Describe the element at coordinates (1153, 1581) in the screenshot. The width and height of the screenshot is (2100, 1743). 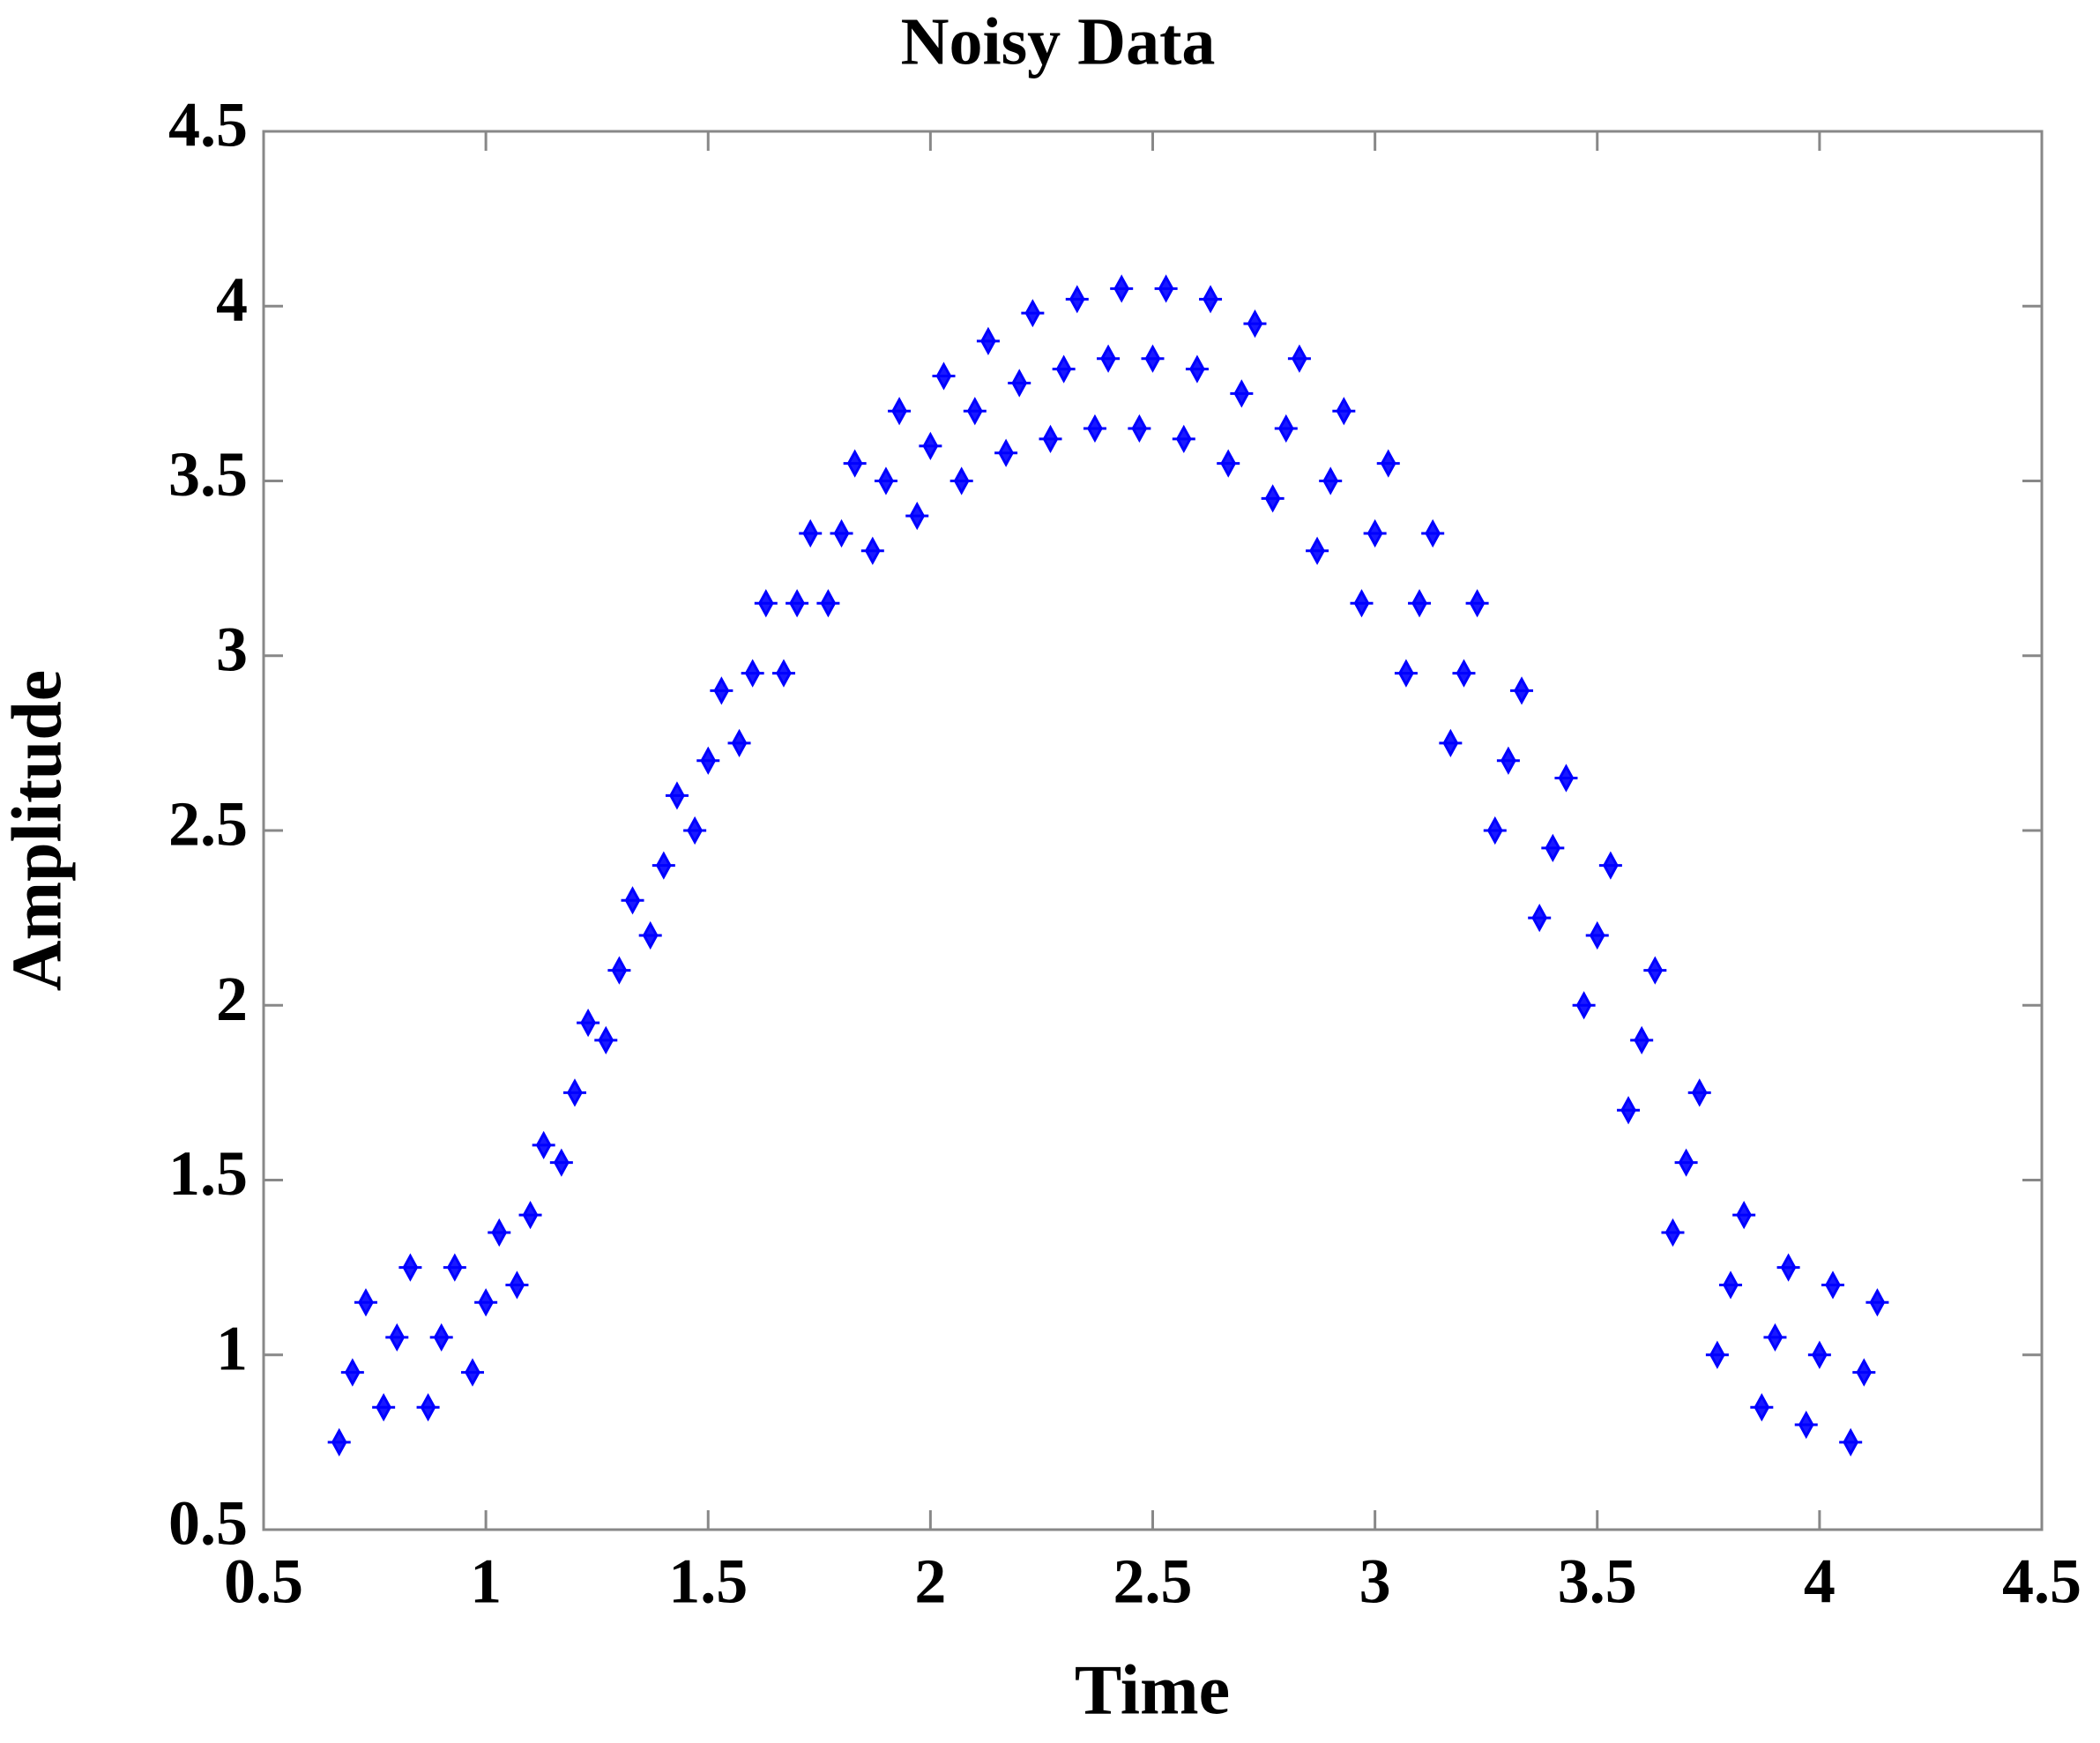
I see `x-tick-label: 2.5` at that location.